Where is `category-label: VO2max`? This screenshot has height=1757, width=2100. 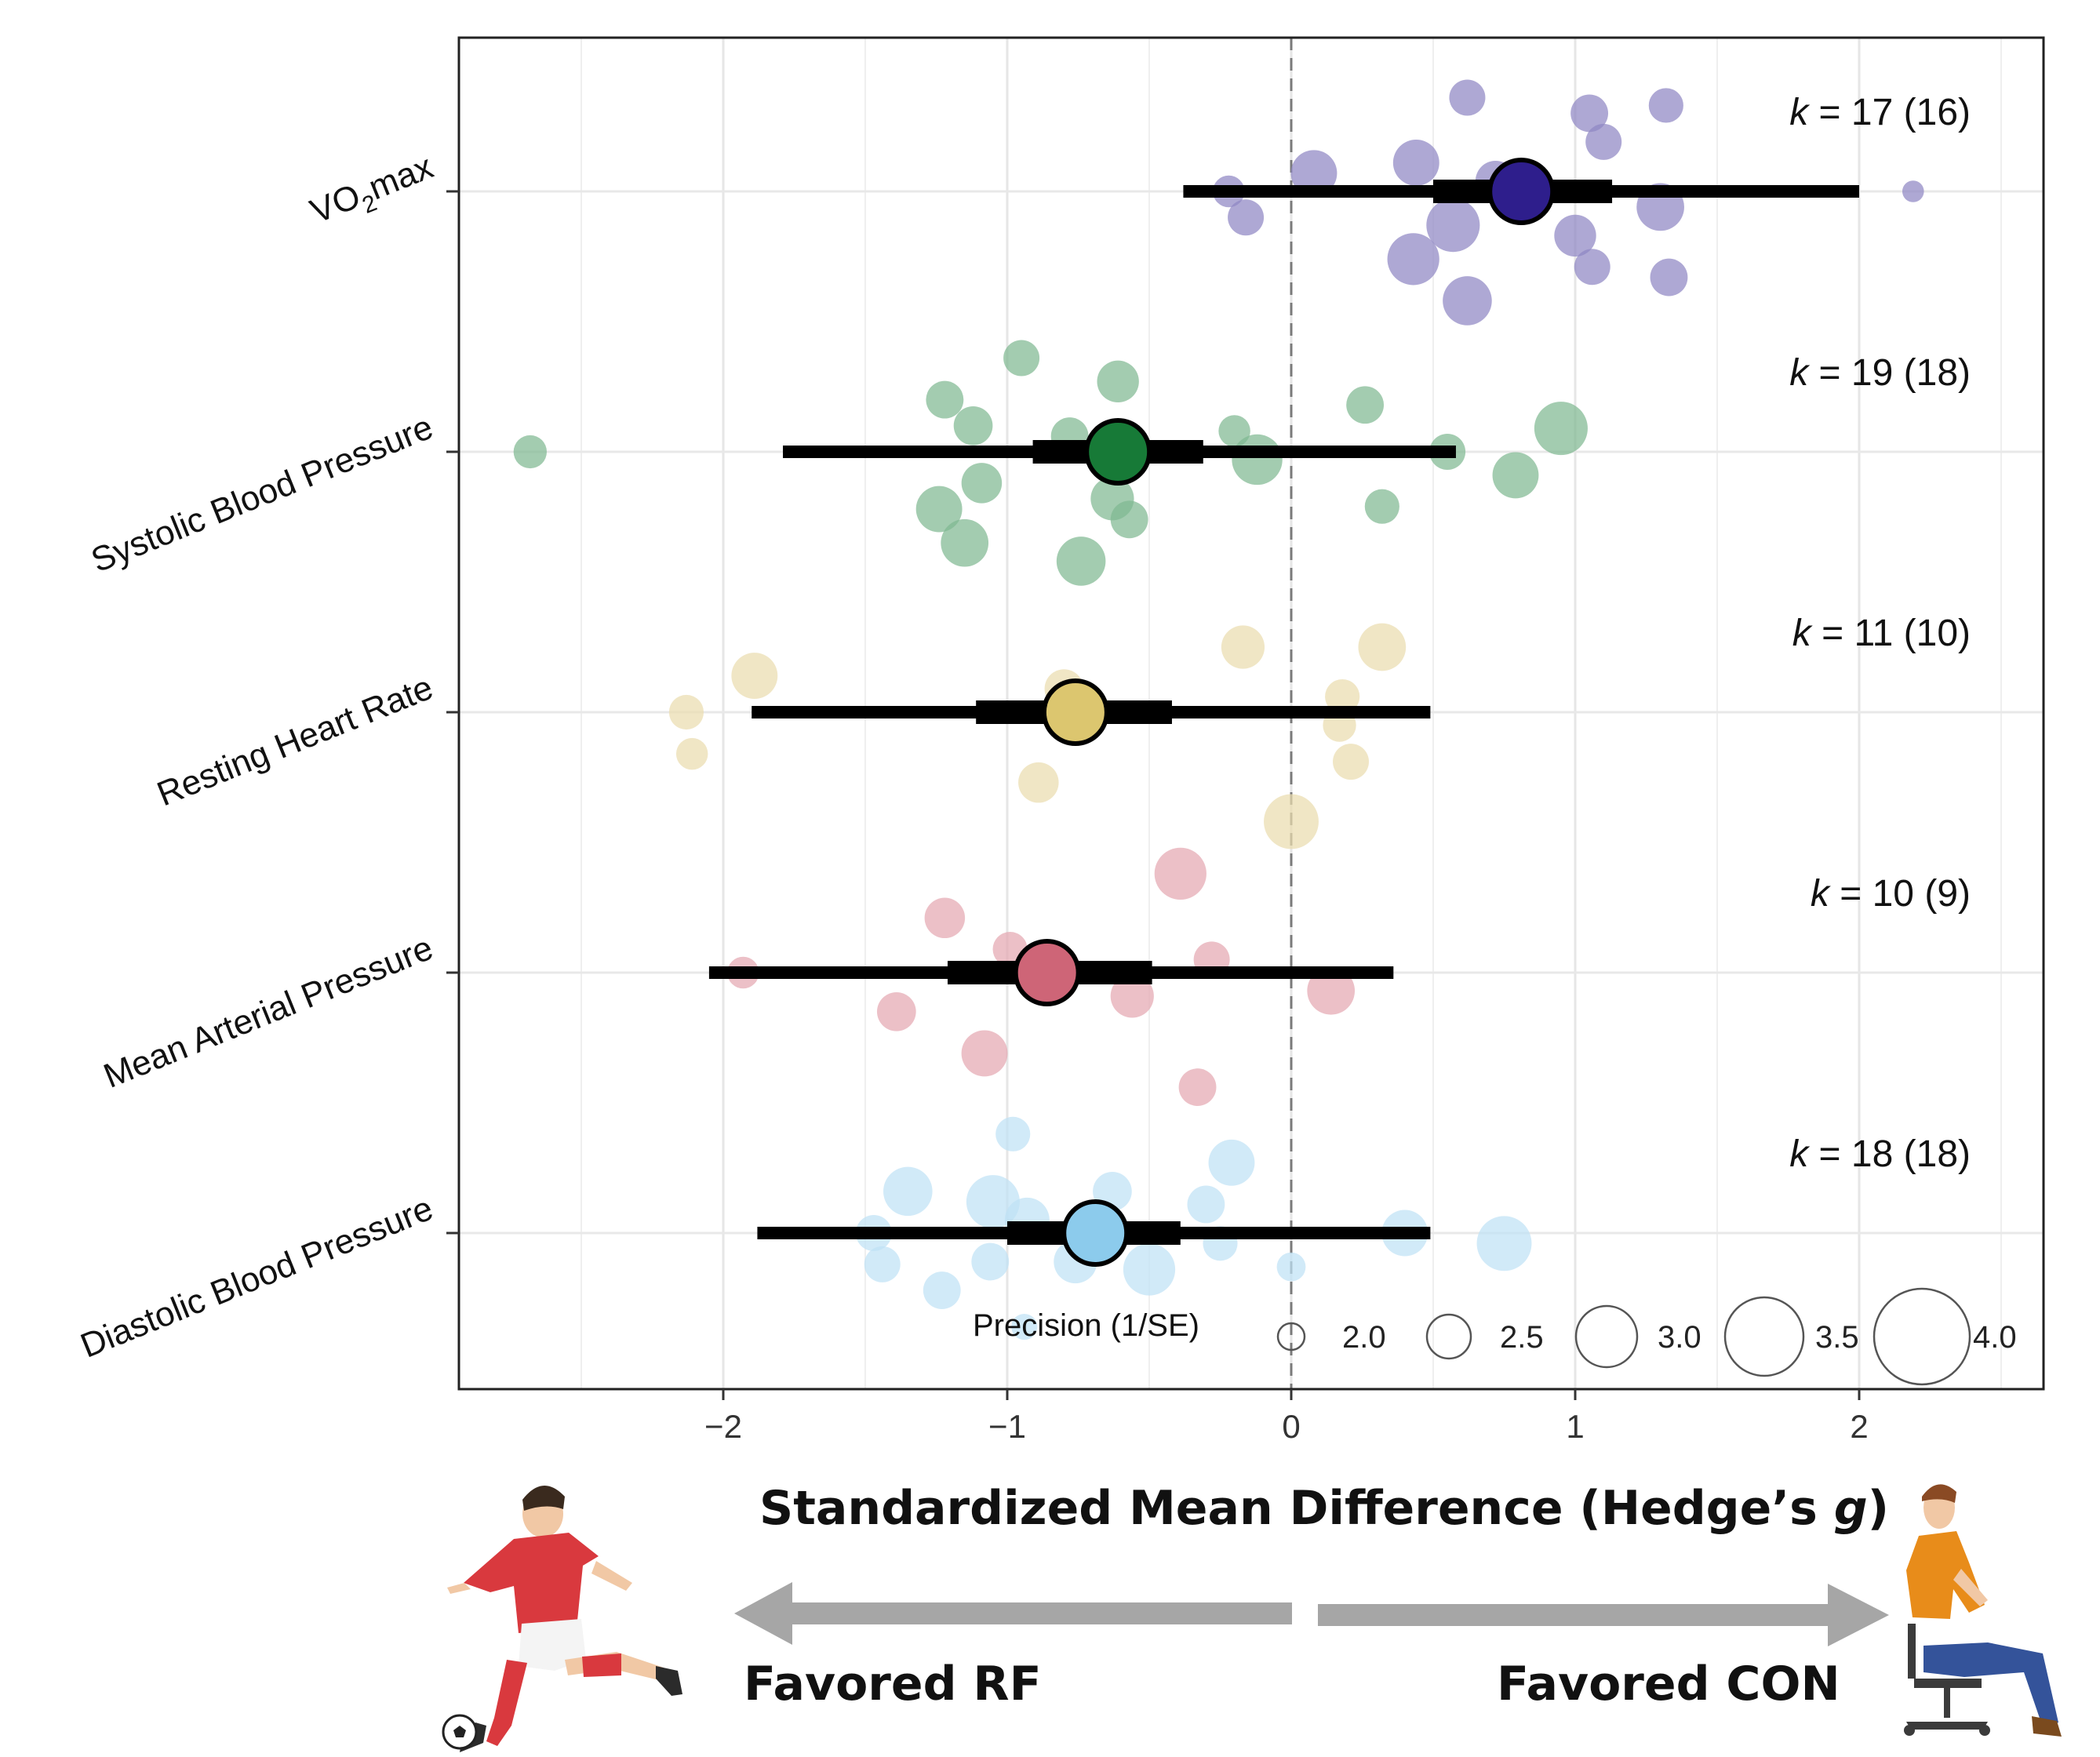
category-label: VO2max is located at coordinates (373, 193).